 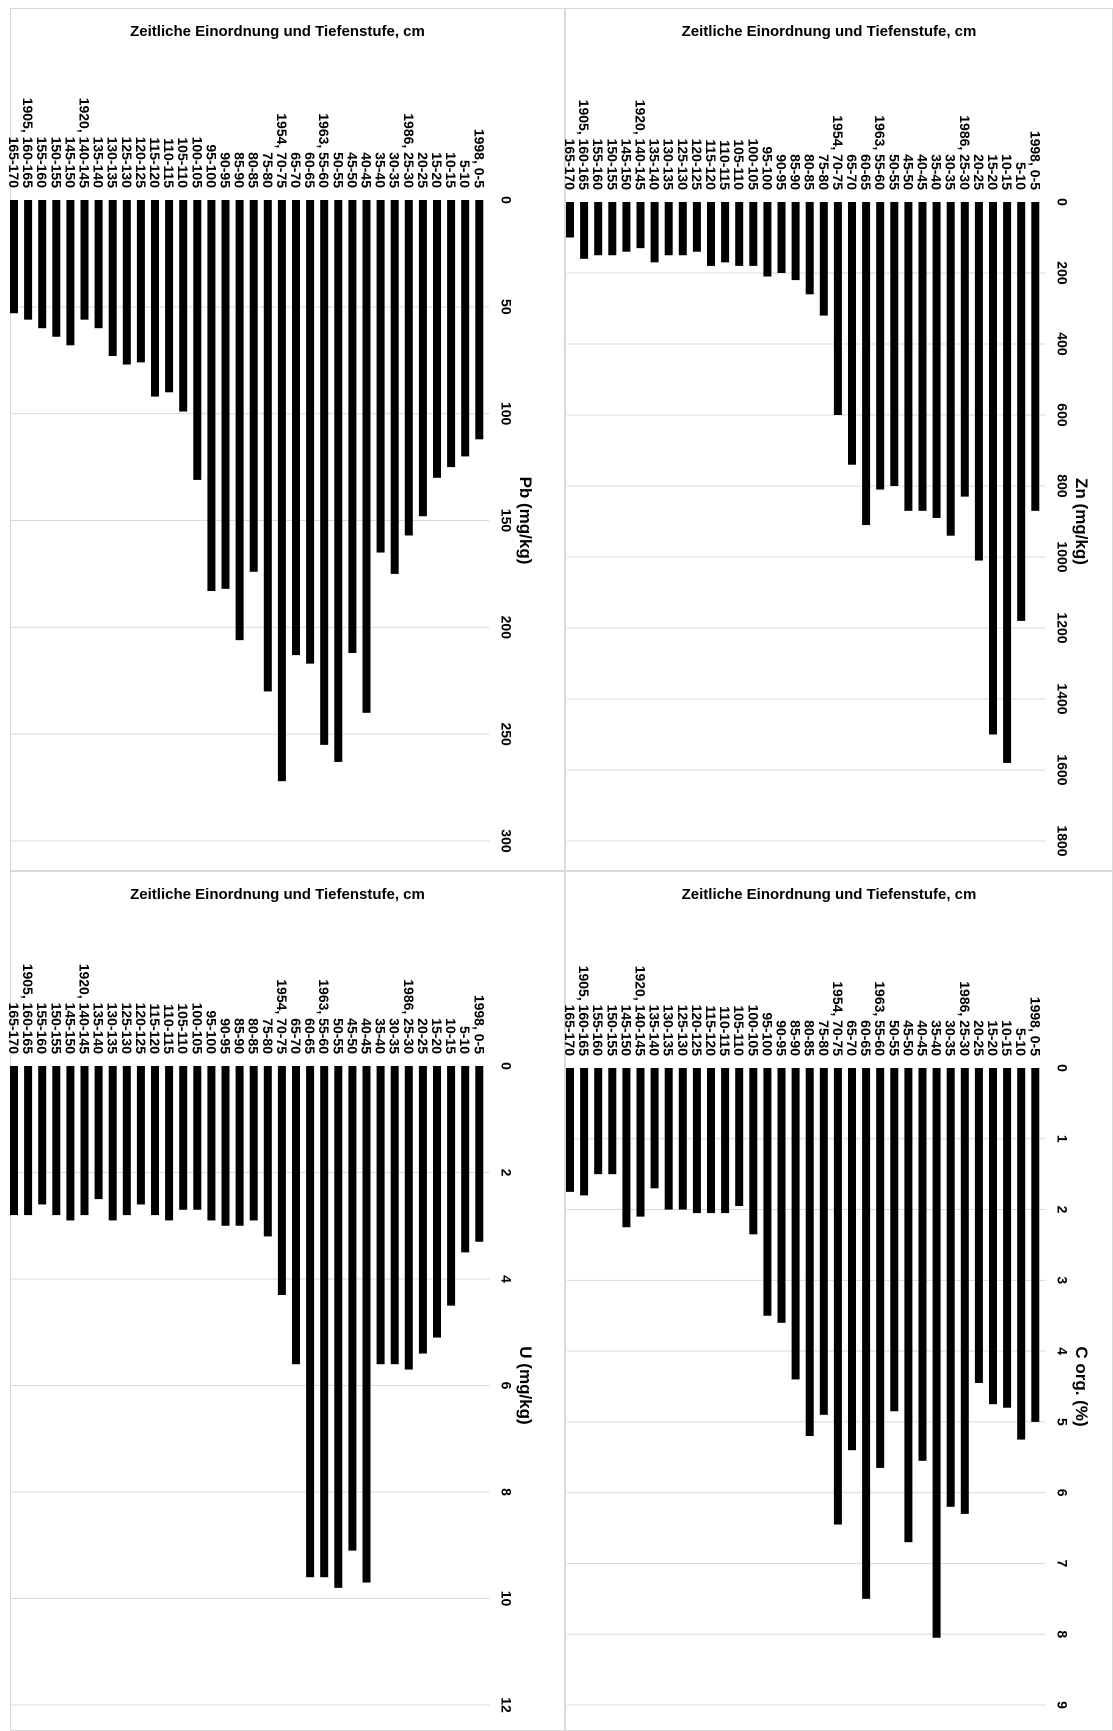 I want to click on category-label: 5-10, so click(x=465, y=174).